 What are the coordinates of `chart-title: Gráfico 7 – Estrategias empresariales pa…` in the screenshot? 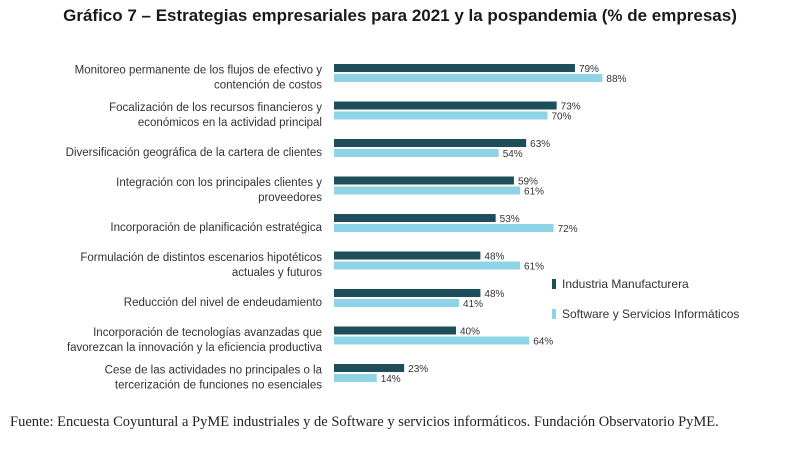 It's located at (400, 15).